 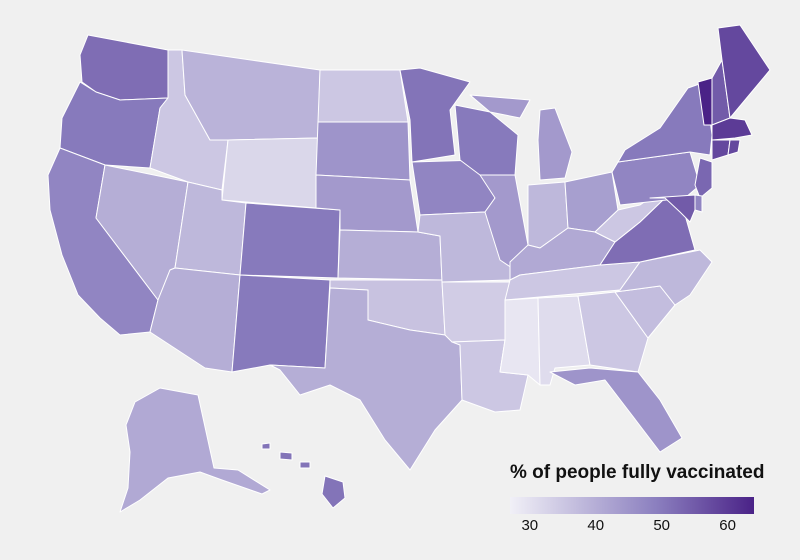 What do you see at coordinates (281, 323) in the screenshot?
I see `state-new-mexico` at bounding box center [281, 323].